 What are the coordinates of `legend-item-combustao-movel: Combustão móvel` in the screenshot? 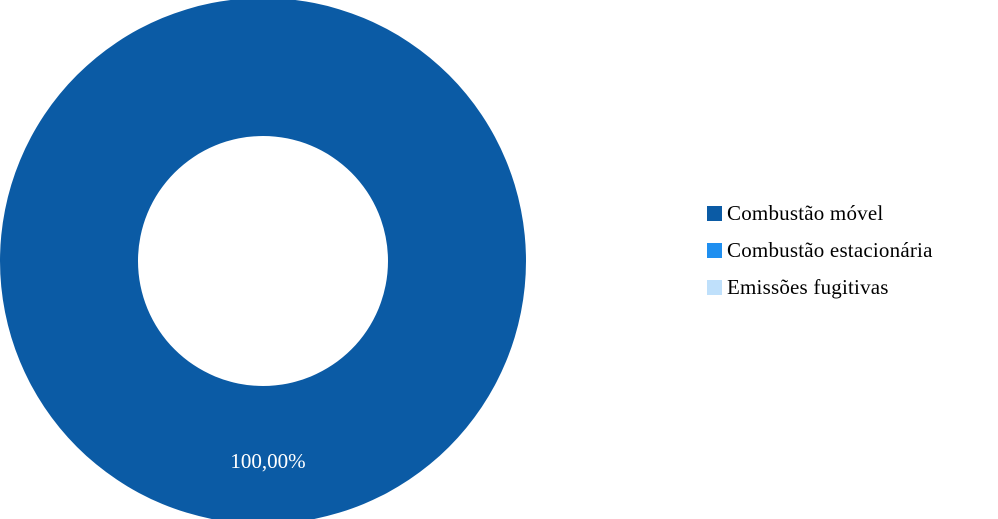 It's located at (820, 213).